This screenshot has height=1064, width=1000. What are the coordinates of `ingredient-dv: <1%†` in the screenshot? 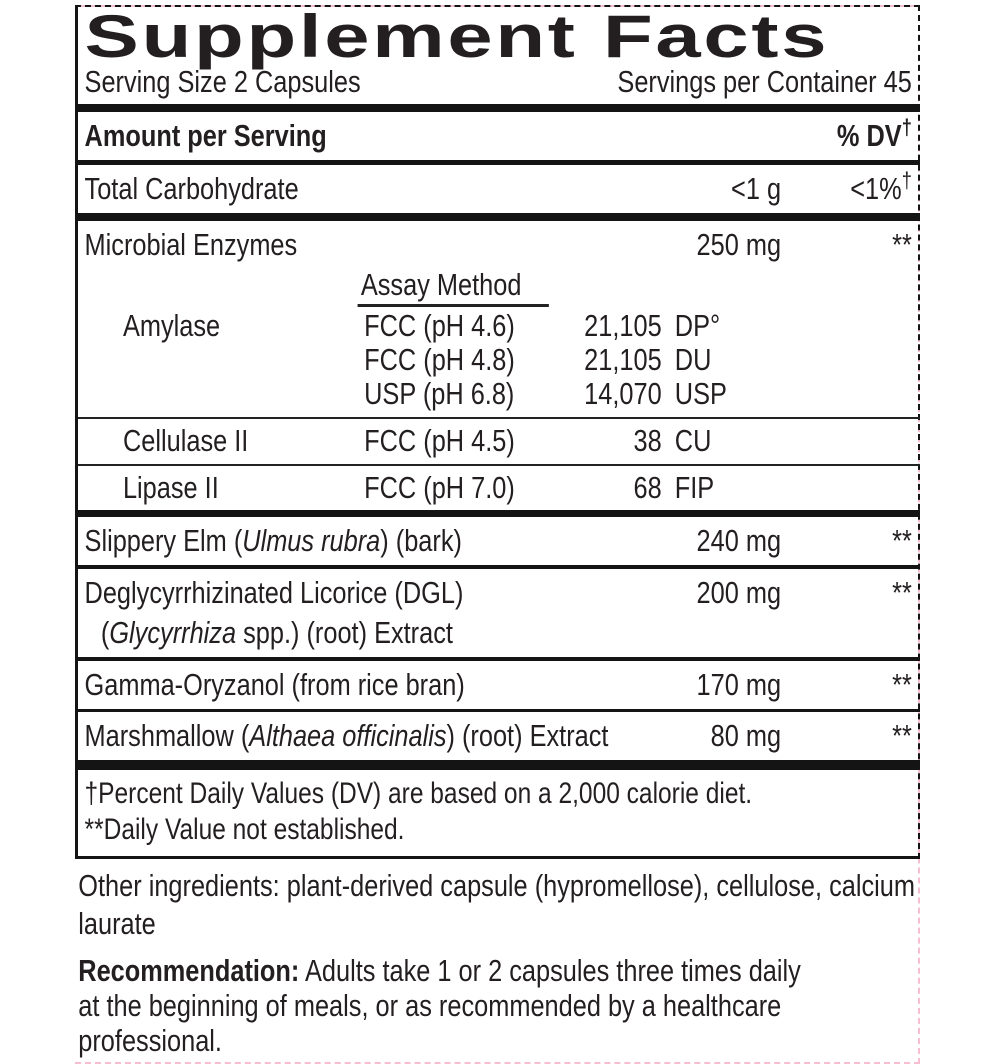 It's located at (881, 186).